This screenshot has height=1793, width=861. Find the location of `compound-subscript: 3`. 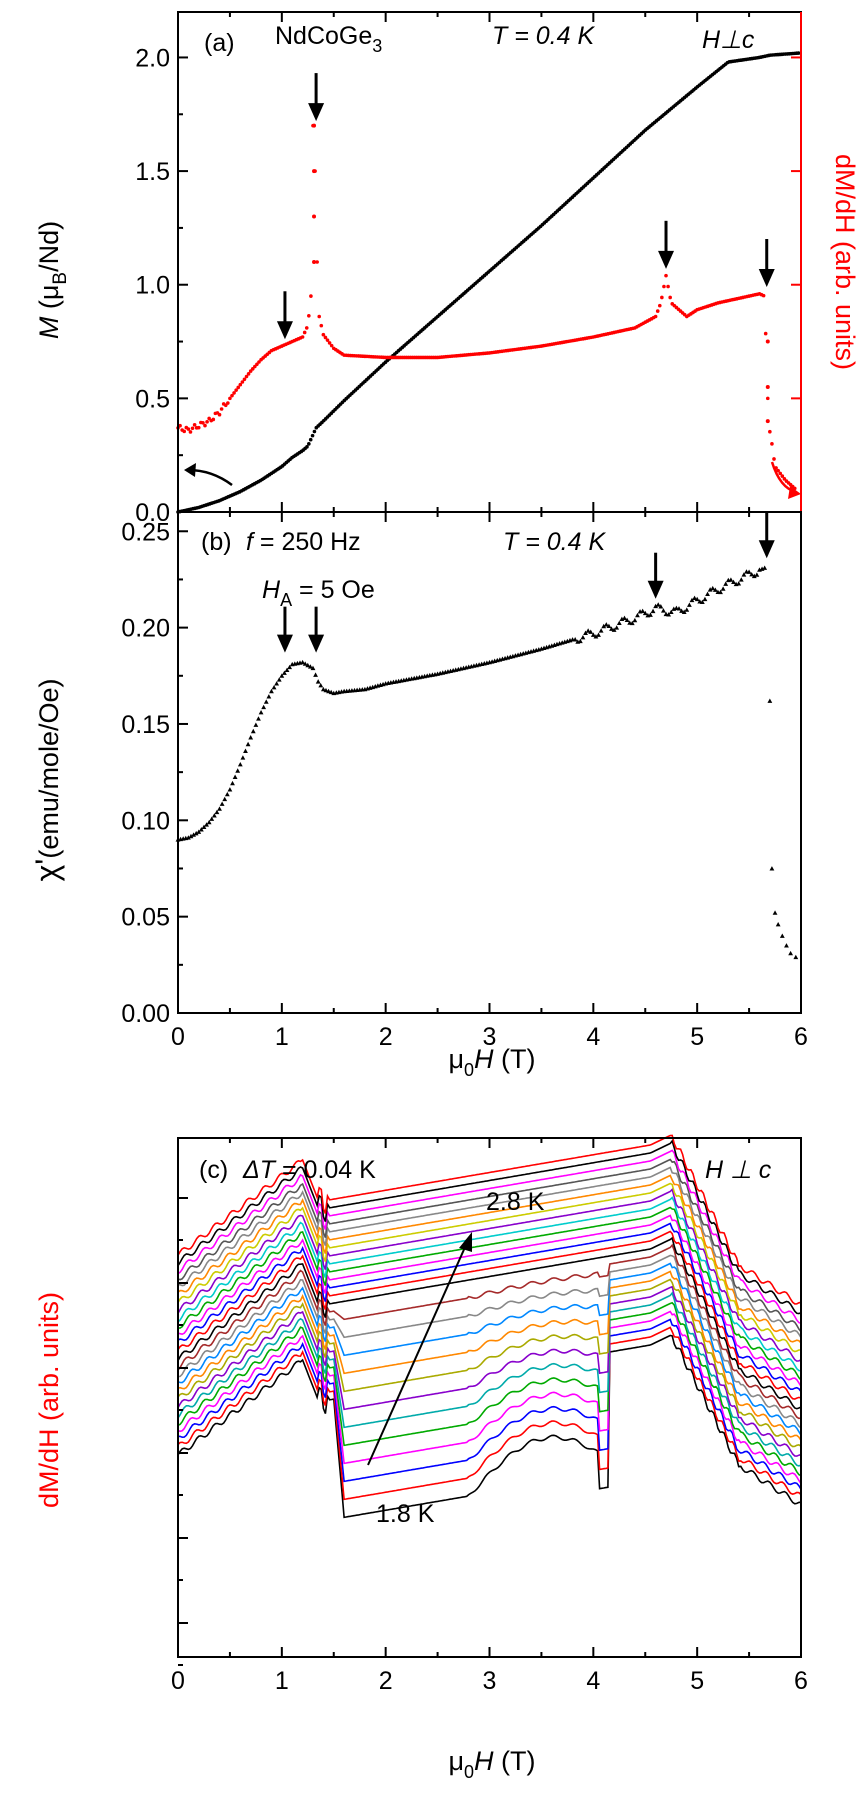

compound-subscript: 3 is located at coordinates (377, 46).